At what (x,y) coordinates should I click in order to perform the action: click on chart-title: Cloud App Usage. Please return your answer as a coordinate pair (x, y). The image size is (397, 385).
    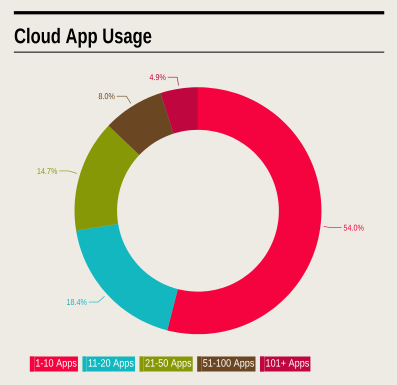
    Looking at the image, I should click on (83, 38).